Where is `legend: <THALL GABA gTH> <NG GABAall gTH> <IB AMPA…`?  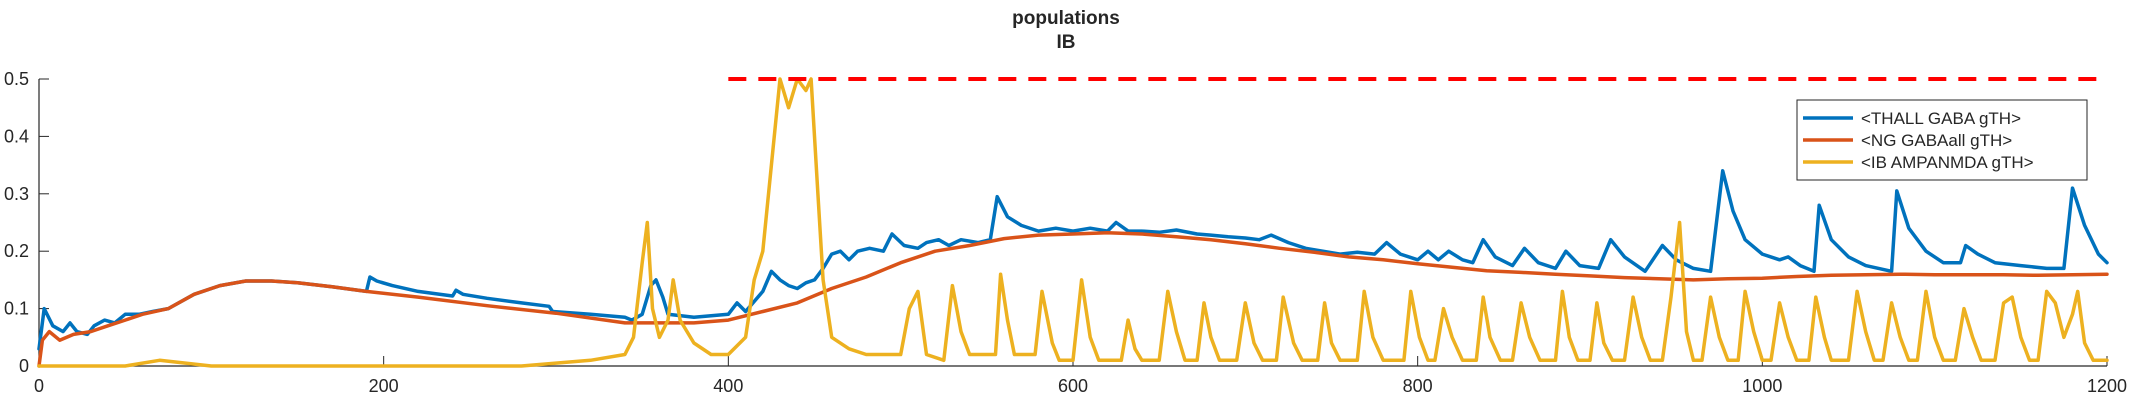 legend: <THALL GABA gTH> <NG GABAall gTH> <IB AMPA… is located at coordinates (1942, 140).